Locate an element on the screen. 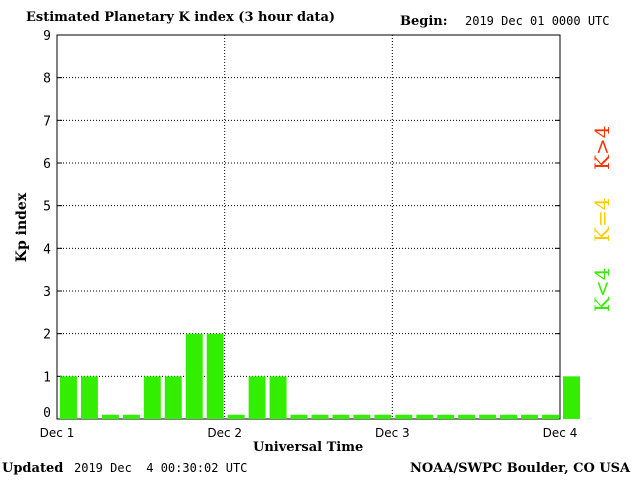 The height and width of the screenshot is (480, 640). legend-k-greater-4: K>4 is located at coordinates (602, 147).